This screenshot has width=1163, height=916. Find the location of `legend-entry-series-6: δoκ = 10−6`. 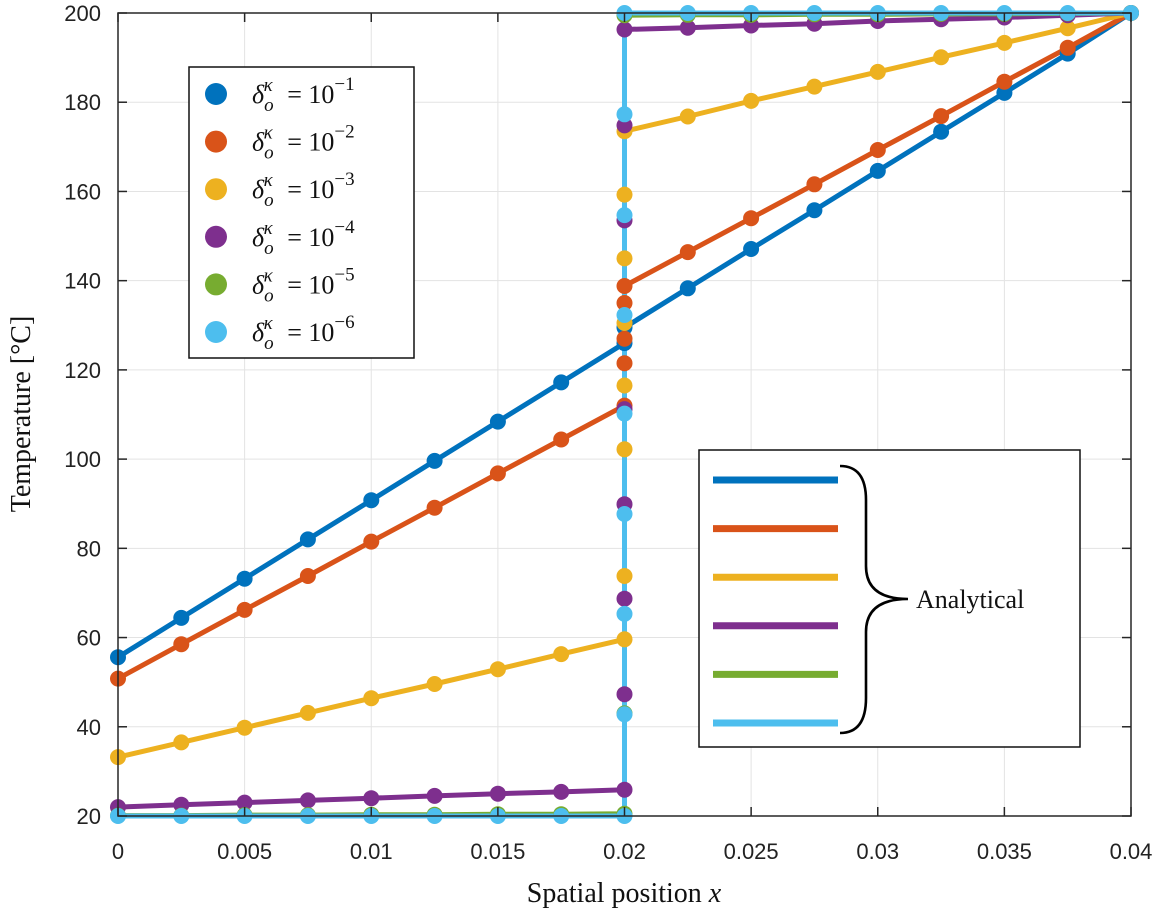

legend-entry-series-6: δoκ = 10−6 is located at coordinates (280, 333).